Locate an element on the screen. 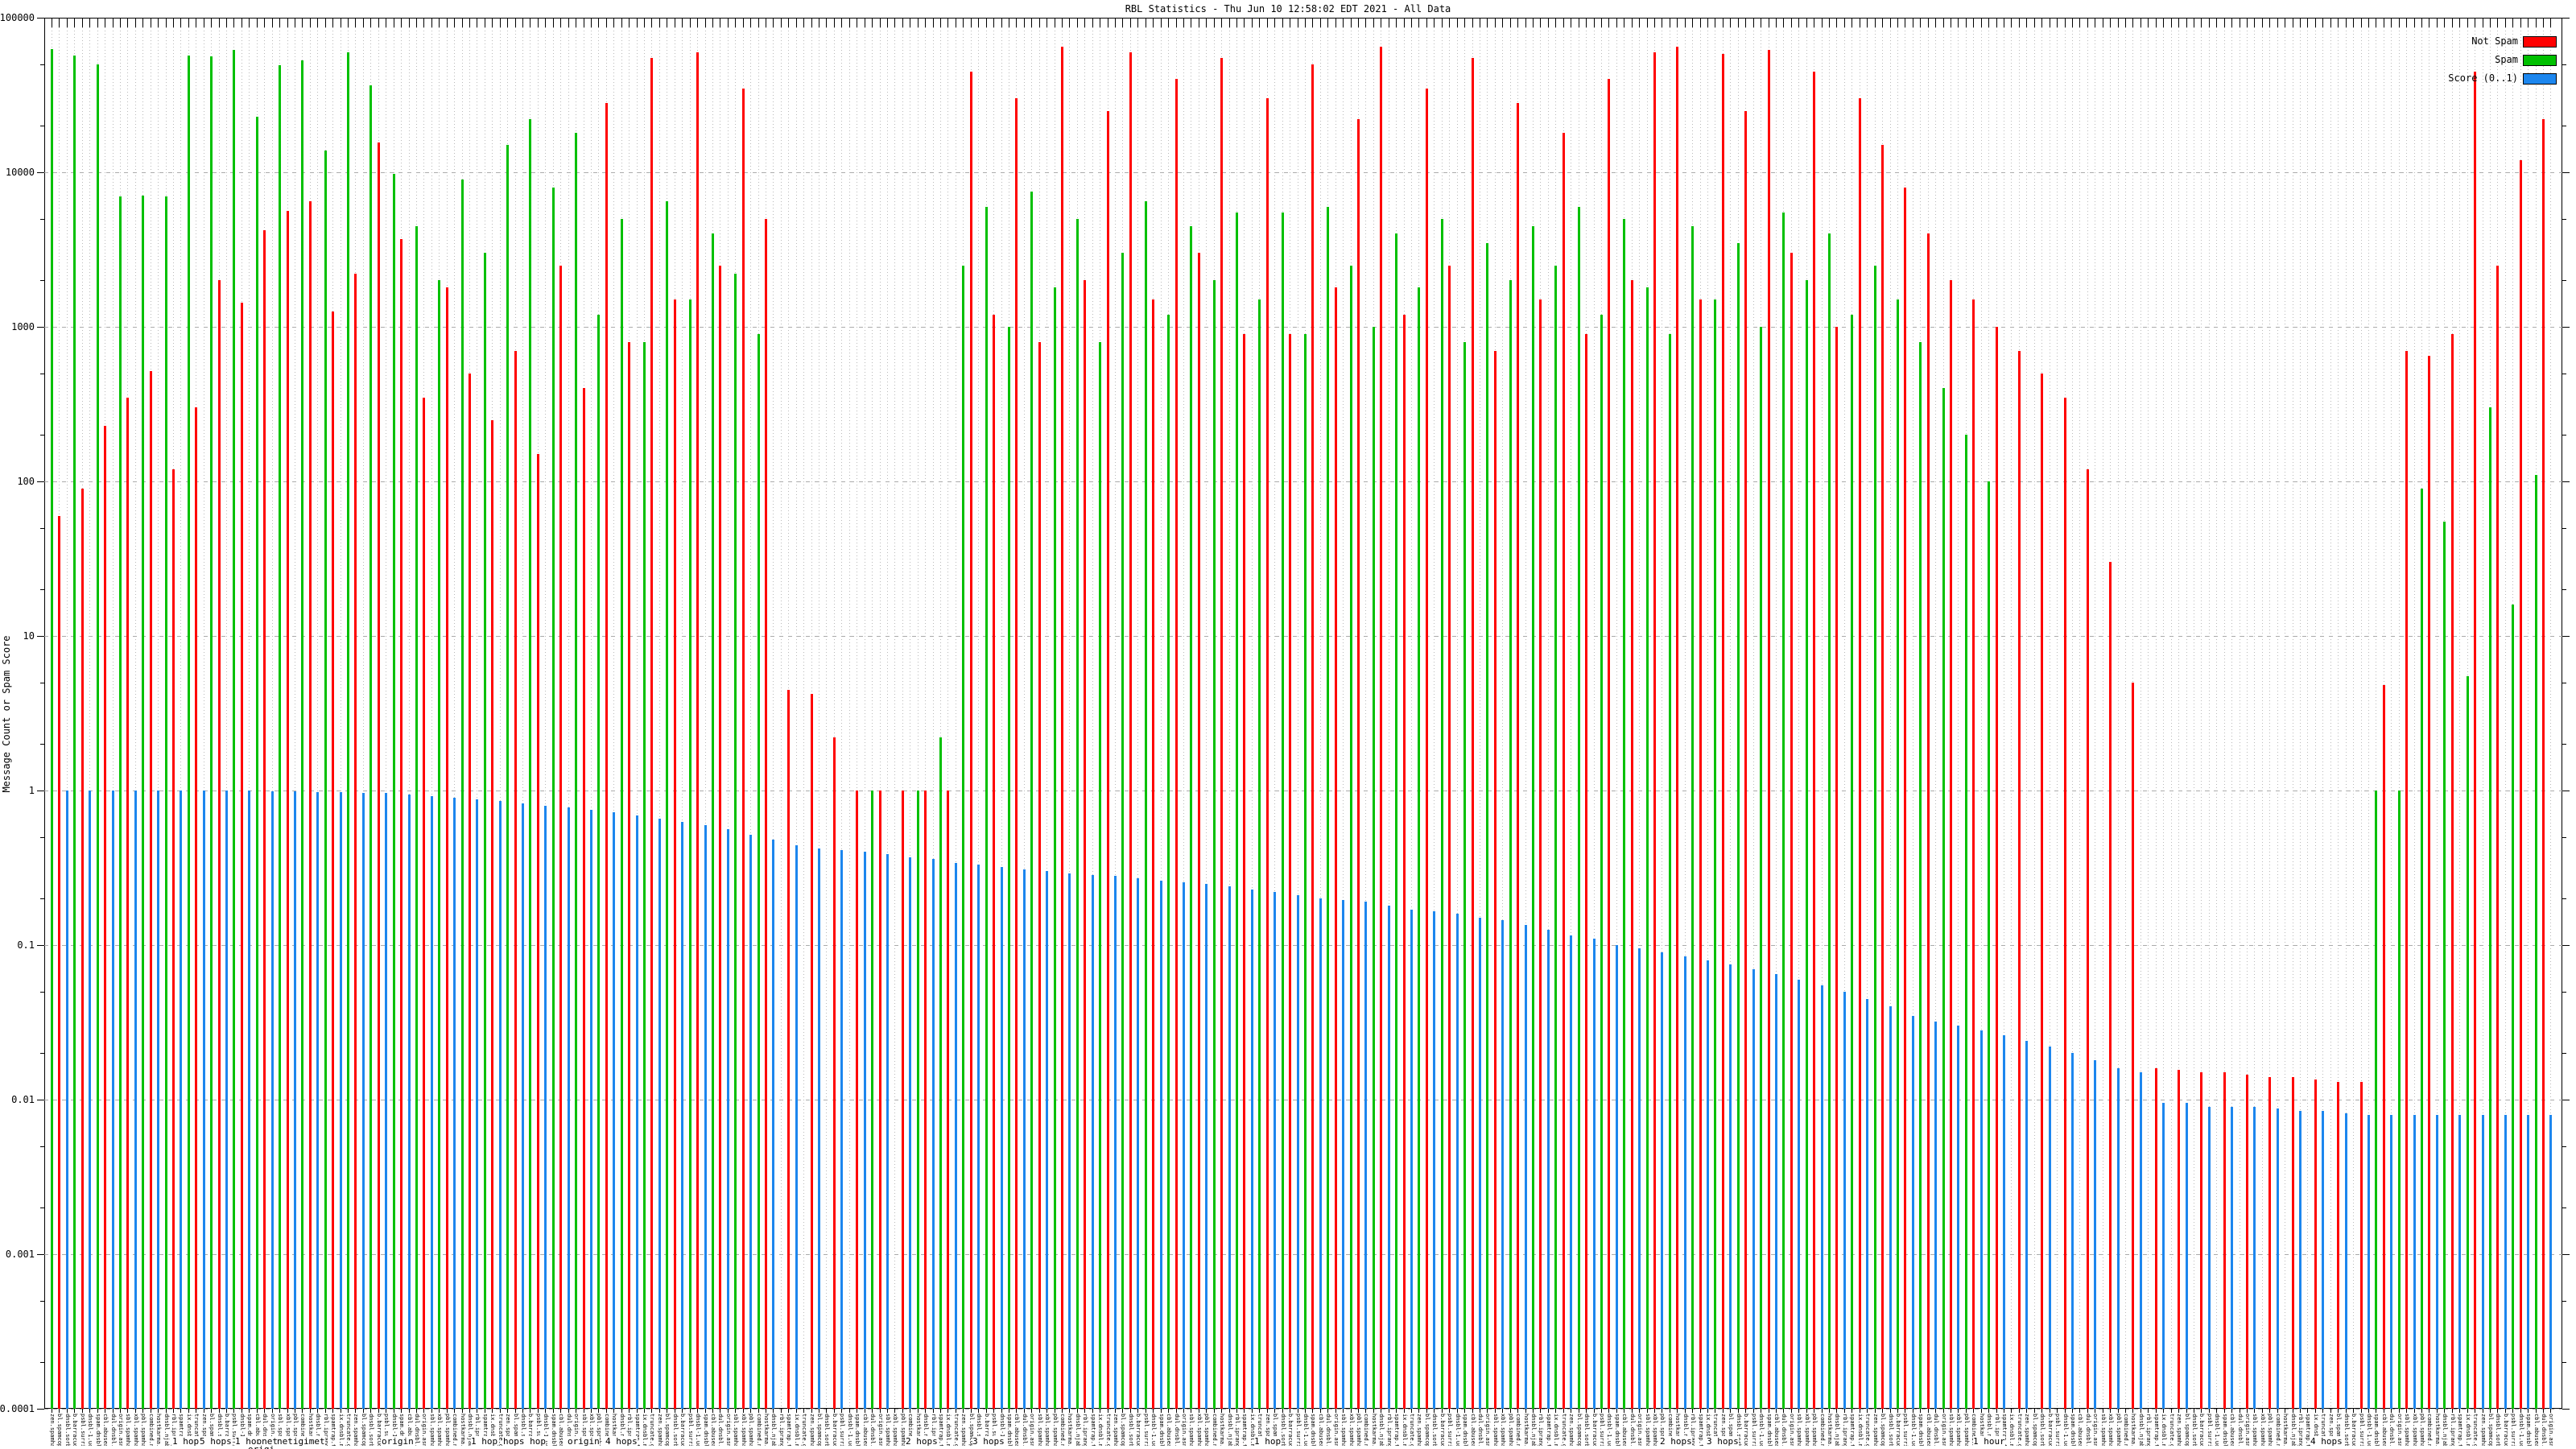 Image resolution: width=2576 pixels, height=1449 pixels. x-tick-label: psbl.surriel.com 2 hops is located at coordinates (2057, 1430).